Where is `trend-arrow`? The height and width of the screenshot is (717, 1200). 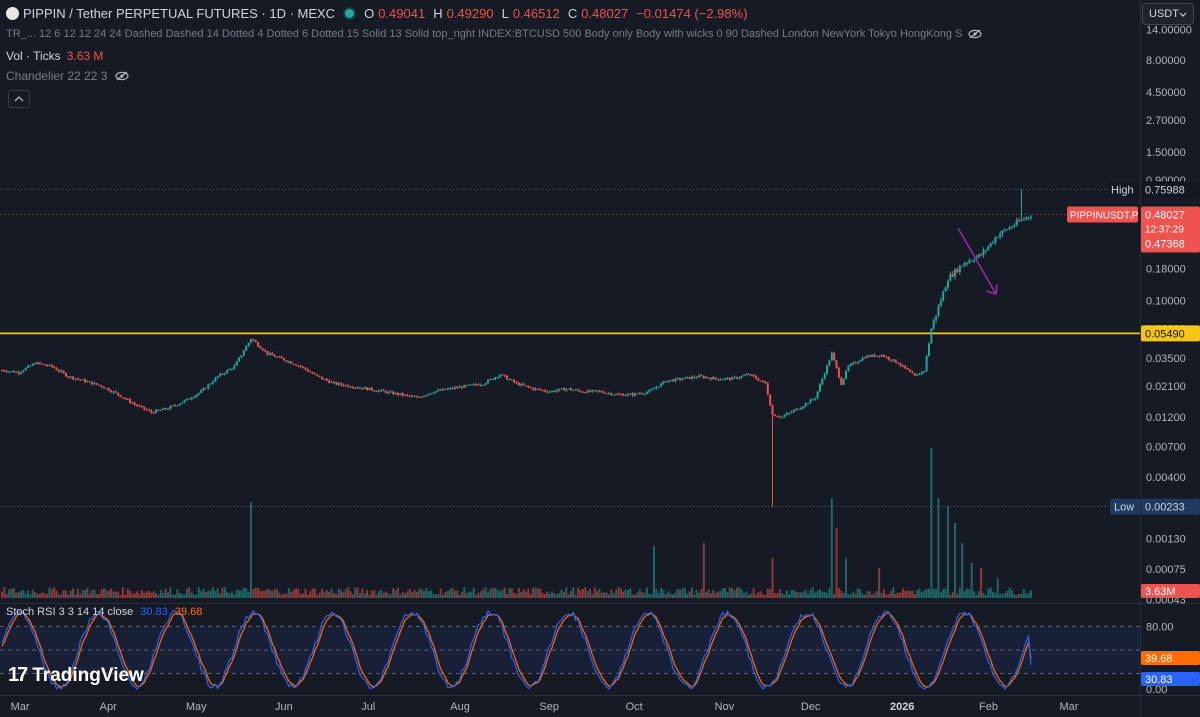
trend-arrow is located at coordinates (977, 261).